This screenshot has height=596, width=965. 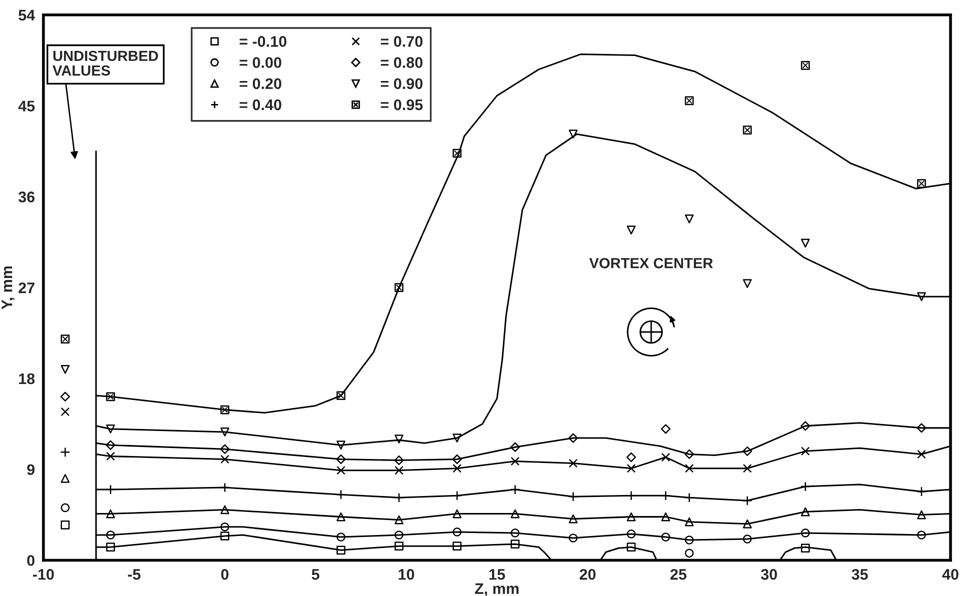 I want to click on y-tick-label: 45, so click(x=26, y=106).